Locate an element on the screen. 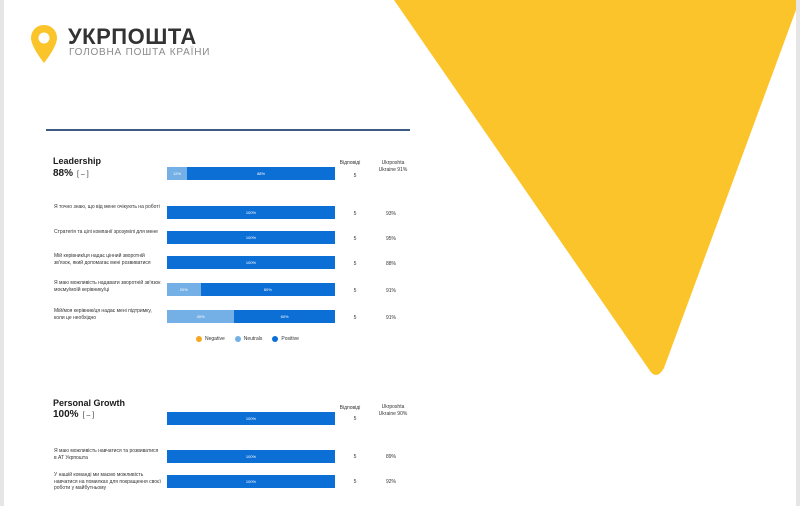 The width and height of the screenshot is (800, 506). question-bar: 40% 60% is located at coordinates (251, 316).